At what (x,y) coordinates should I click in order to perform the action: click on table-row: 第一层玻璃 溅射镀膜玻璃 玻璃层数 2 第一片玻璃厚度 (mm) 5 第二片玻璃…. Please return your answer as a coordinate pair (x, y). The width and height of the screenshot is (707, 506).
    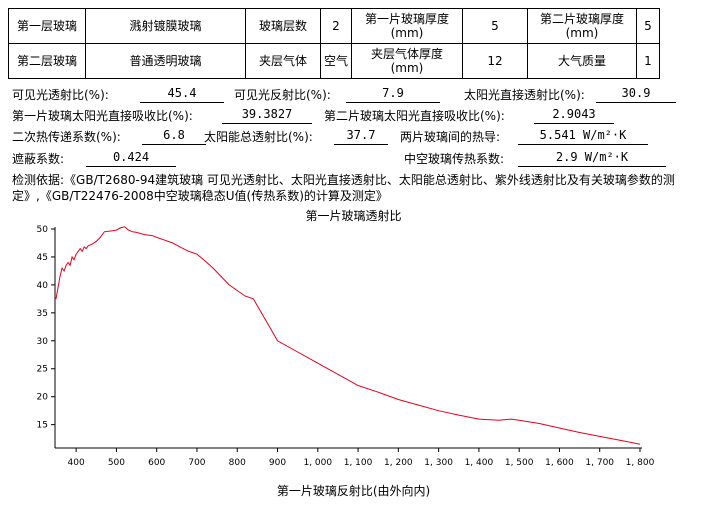
    Looking at the image, I should click on (334, 26).